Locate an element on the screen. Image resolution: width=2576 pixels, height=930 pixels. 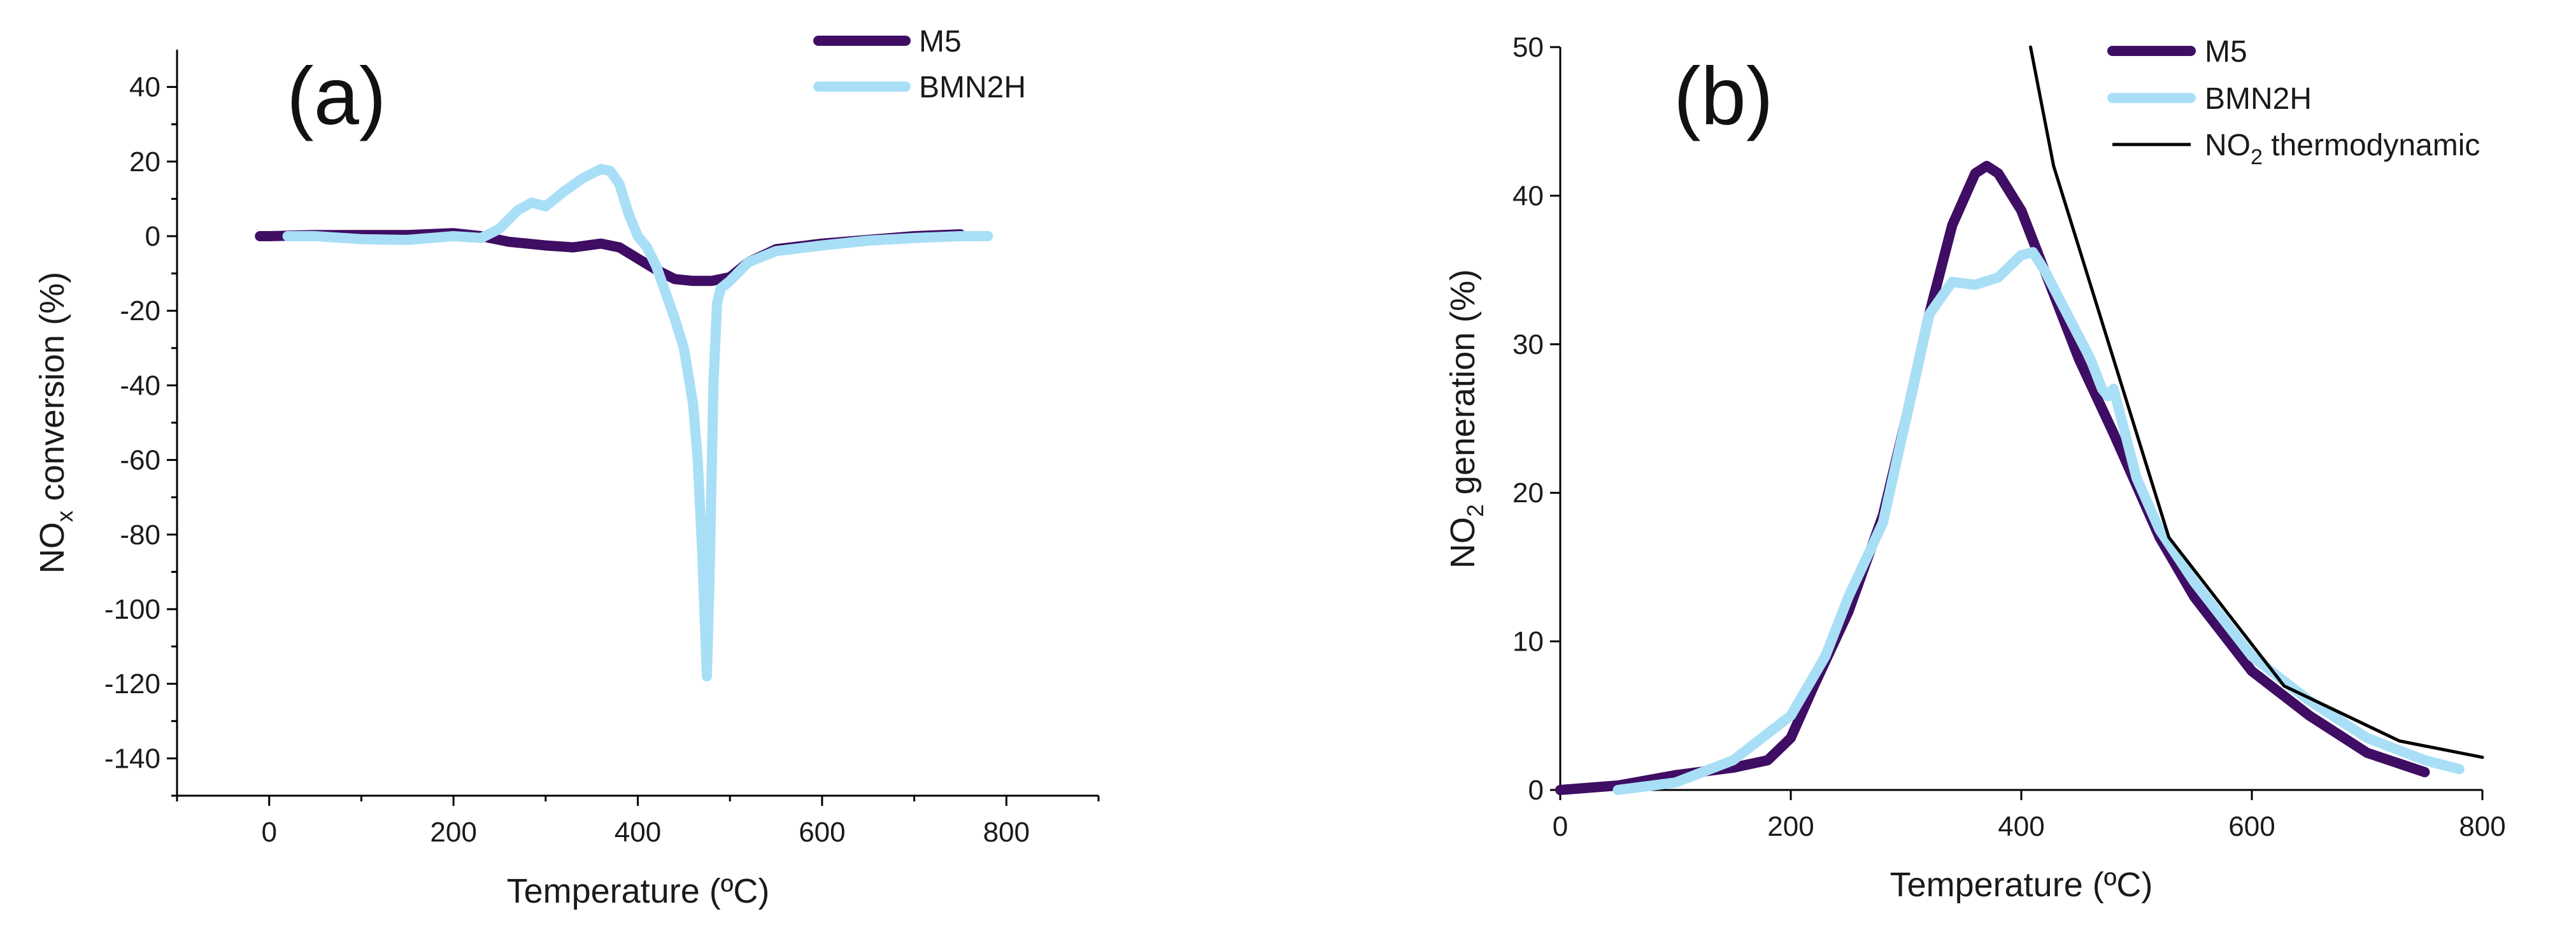
panel-a-y-tick-label: 20 is located at coordinates (145, 162).